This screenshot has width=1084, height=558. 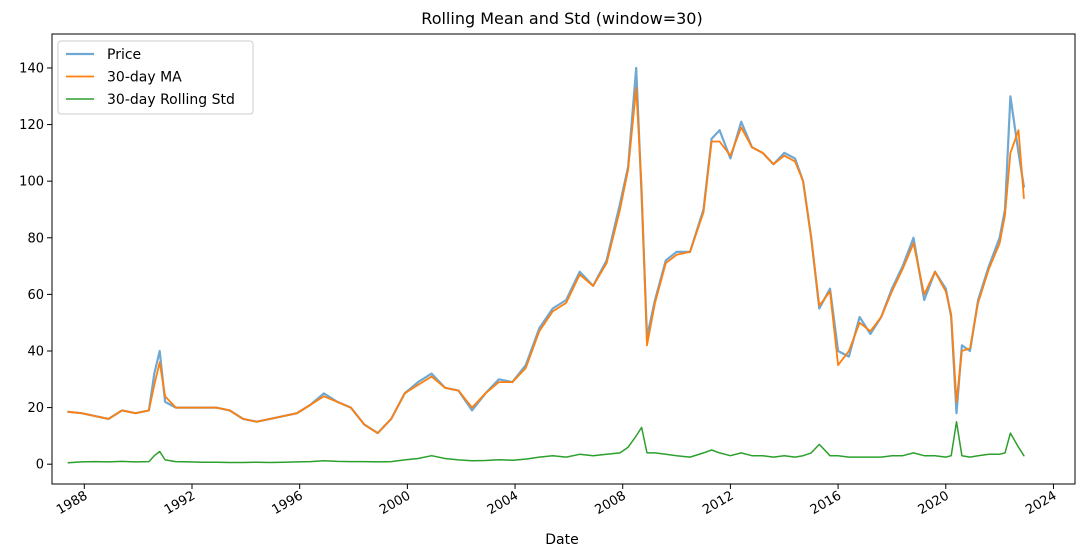 I want to click on legend-entry: 30-day MA, so click(x=144, y=78).